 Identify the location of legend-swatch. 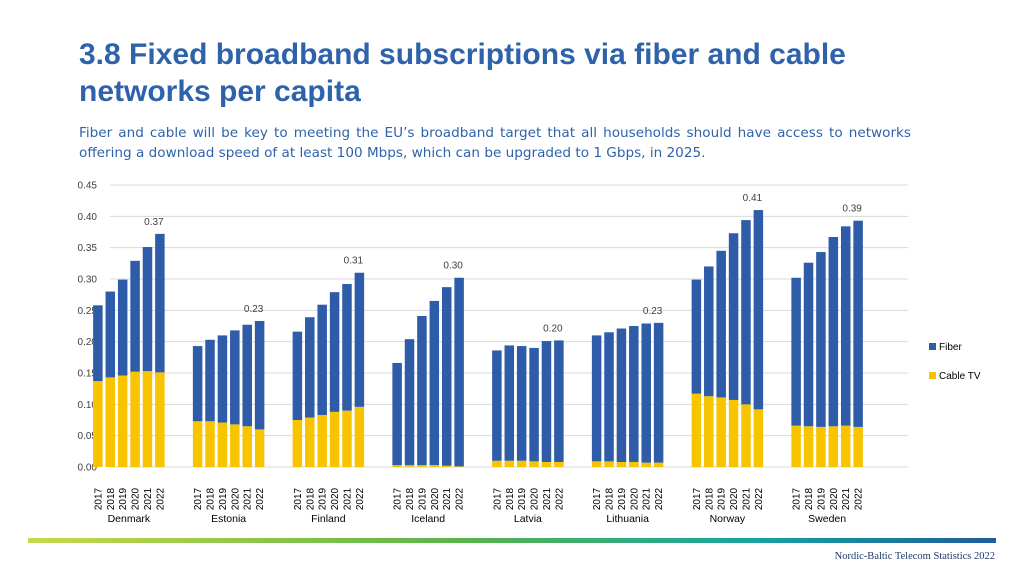
(932, 346).